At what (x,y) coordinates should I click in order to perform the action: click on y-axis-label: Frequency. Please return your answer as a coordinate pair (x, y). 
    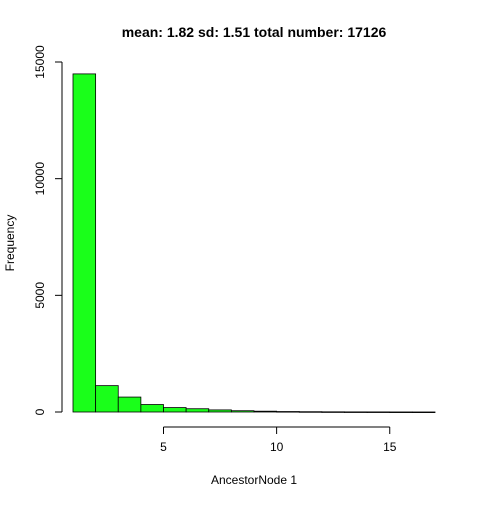
    Looking at the image, I should click on (10, 243).